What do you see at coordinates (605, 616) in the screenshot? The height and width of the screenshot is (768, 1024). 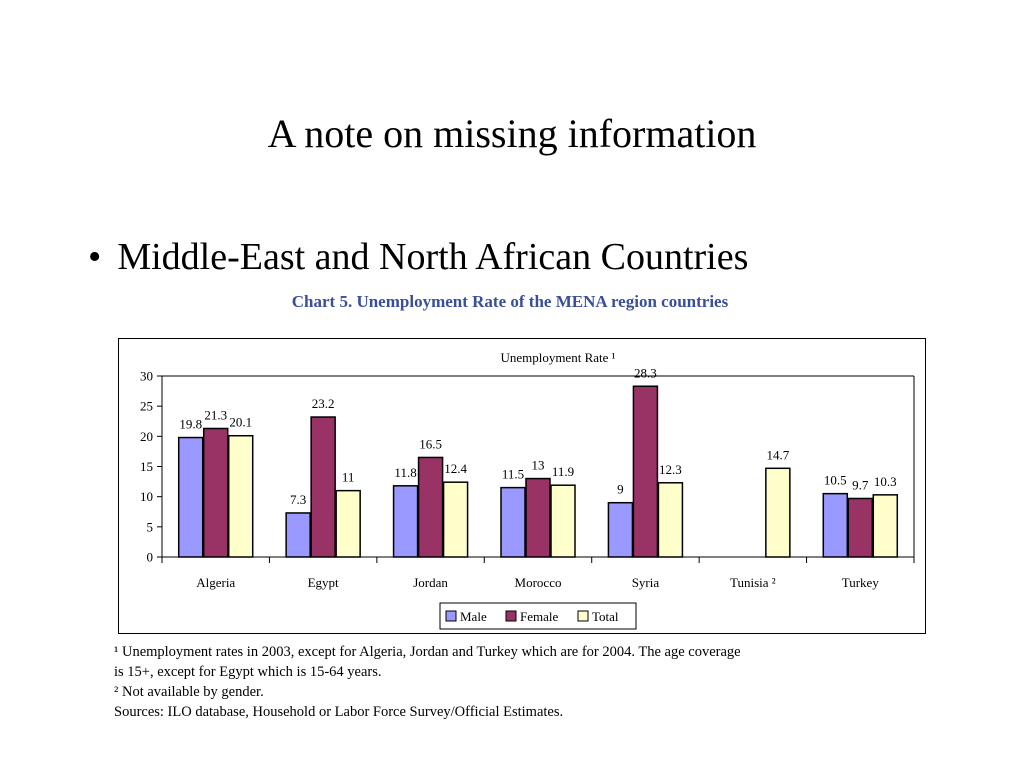 I see `legend-label: Total` at bounding box center [605, 616].